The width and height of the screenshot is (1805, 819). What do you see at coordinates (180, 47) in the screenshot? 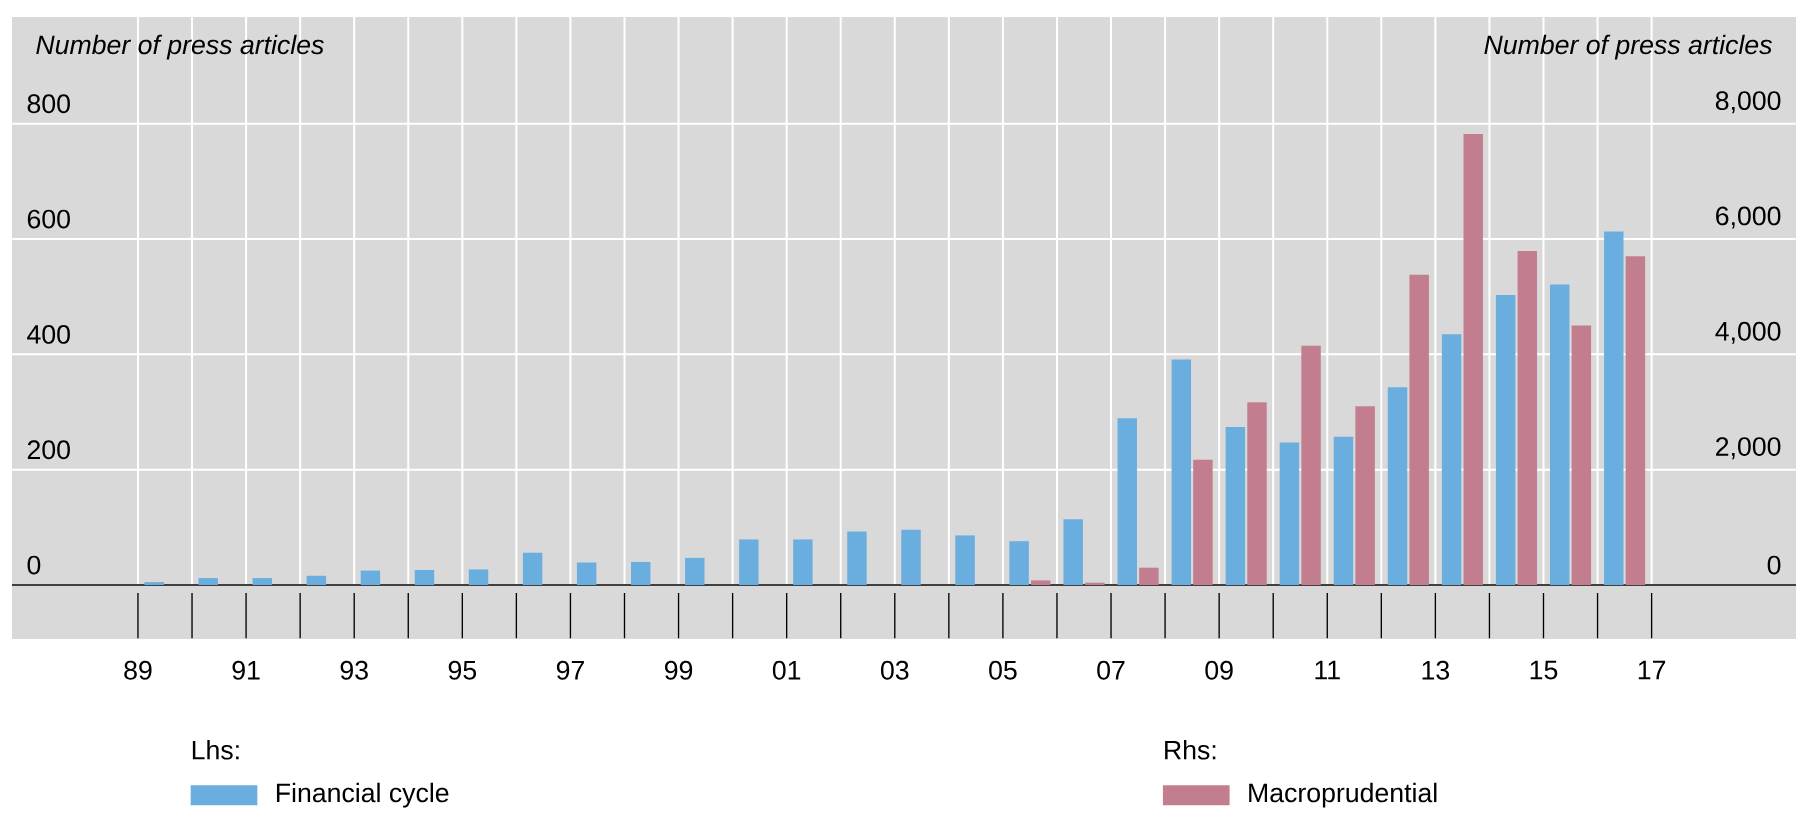
I see `y-axis-title: Number of press articles` at bounding box center [180, 47].